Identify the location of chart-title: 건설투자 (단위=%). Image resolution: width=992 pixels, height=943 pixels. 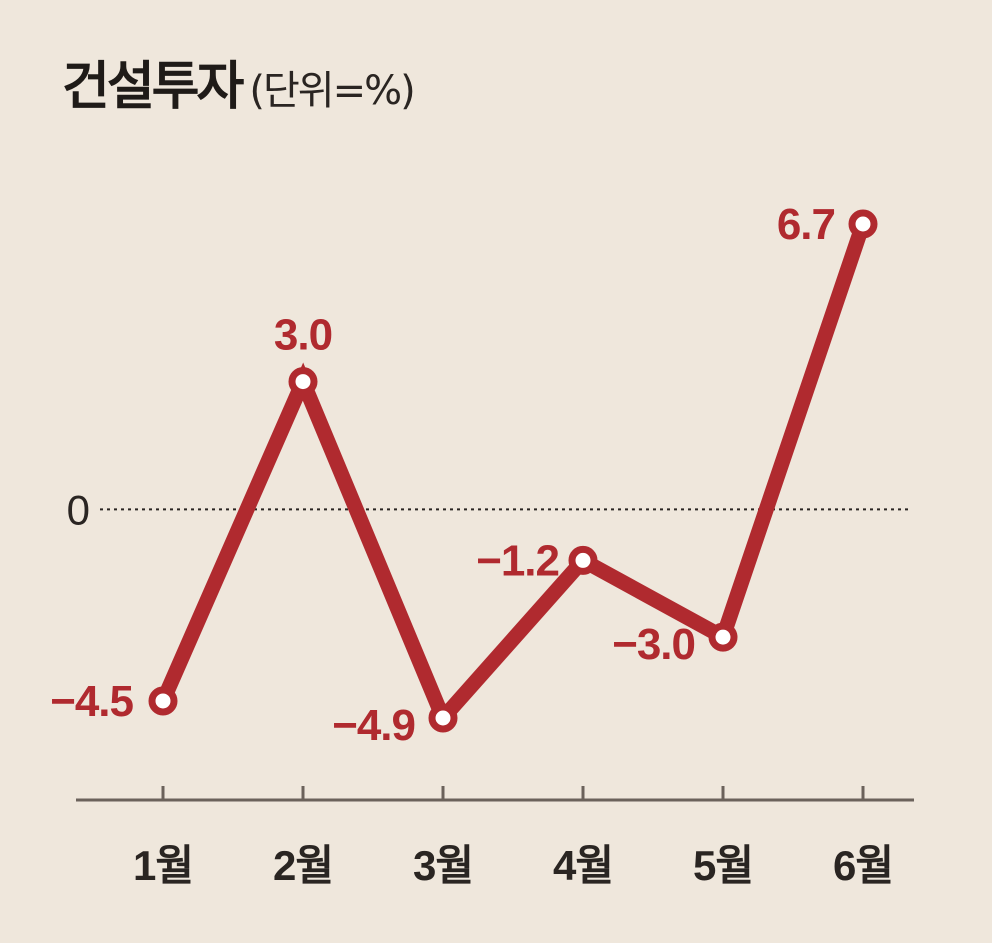
(239, 81).